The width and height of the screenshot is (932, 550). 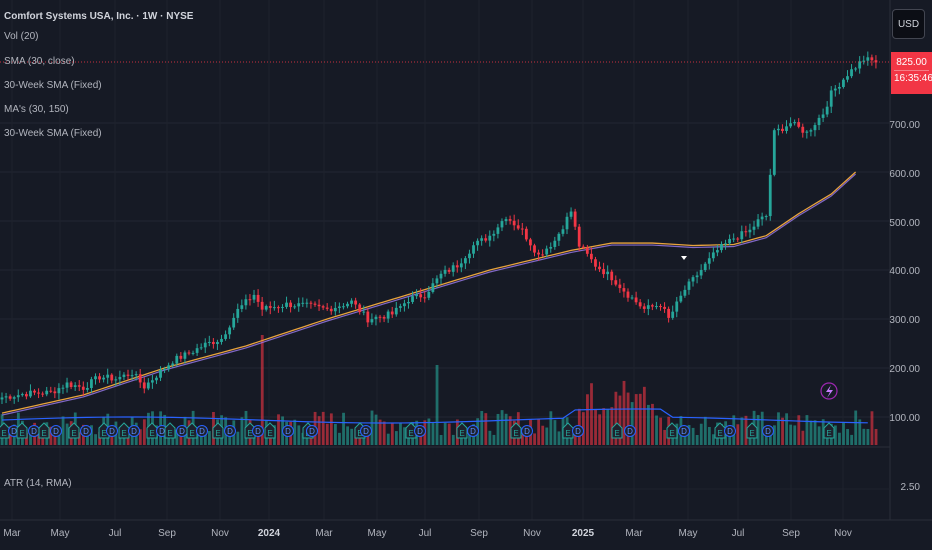 What do you see at coordinates (99, 16) in the screenshot?
I see `symbol-title: Comfort Systems USA, Inc. · 1W · NYSE` at bounding box center [99, 16].